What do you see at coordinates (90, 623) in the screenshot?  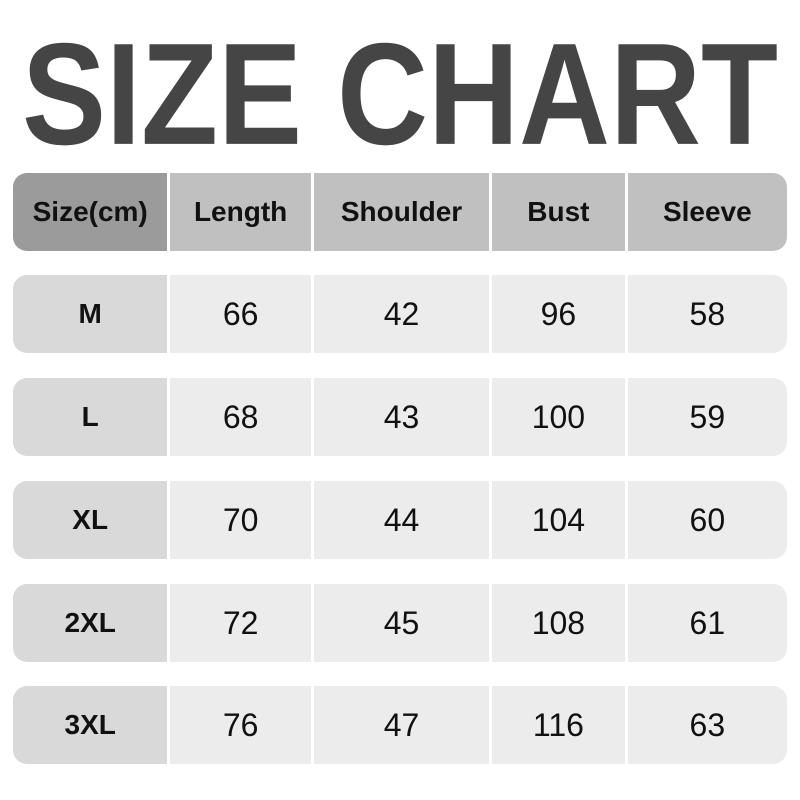 I see `size-label: 2XL` at bounding box center [90, 623].